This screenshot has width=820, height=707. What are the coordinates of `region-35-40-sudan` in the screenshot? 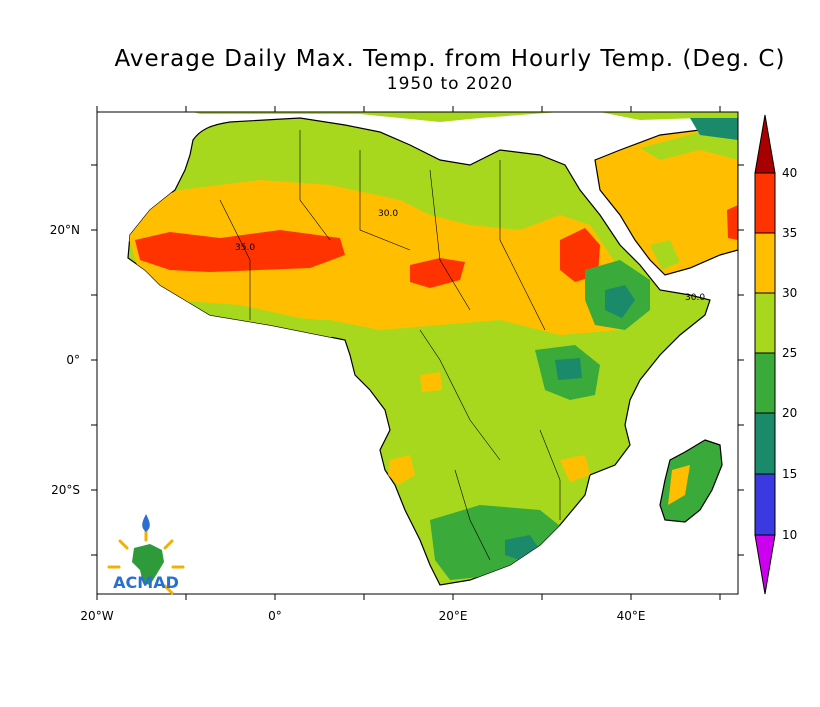 It's located at (580, 255).